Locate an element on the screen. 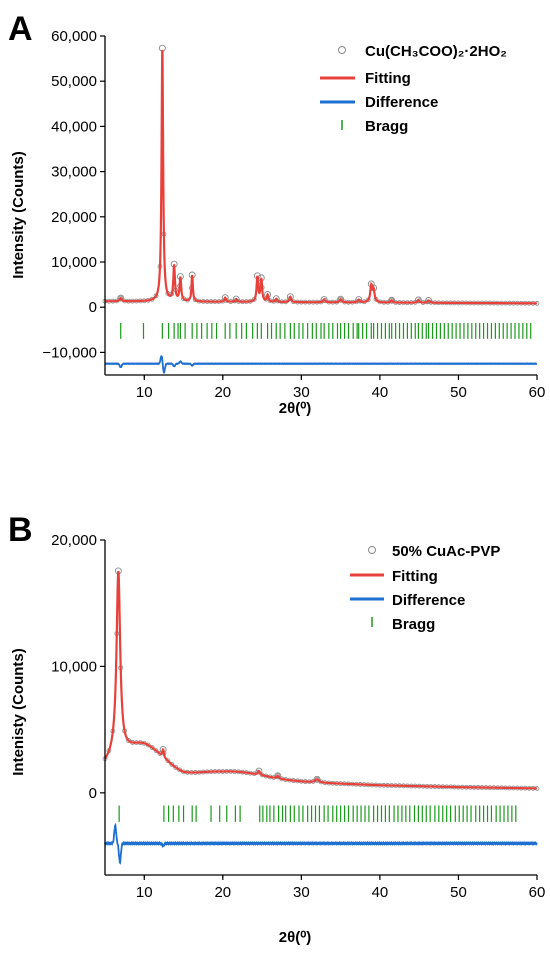 This screenshot has height=957, width=550. panel-a-x-tick-labels: 10 20 30 40 50 60 is located at coordinates (340, 388).